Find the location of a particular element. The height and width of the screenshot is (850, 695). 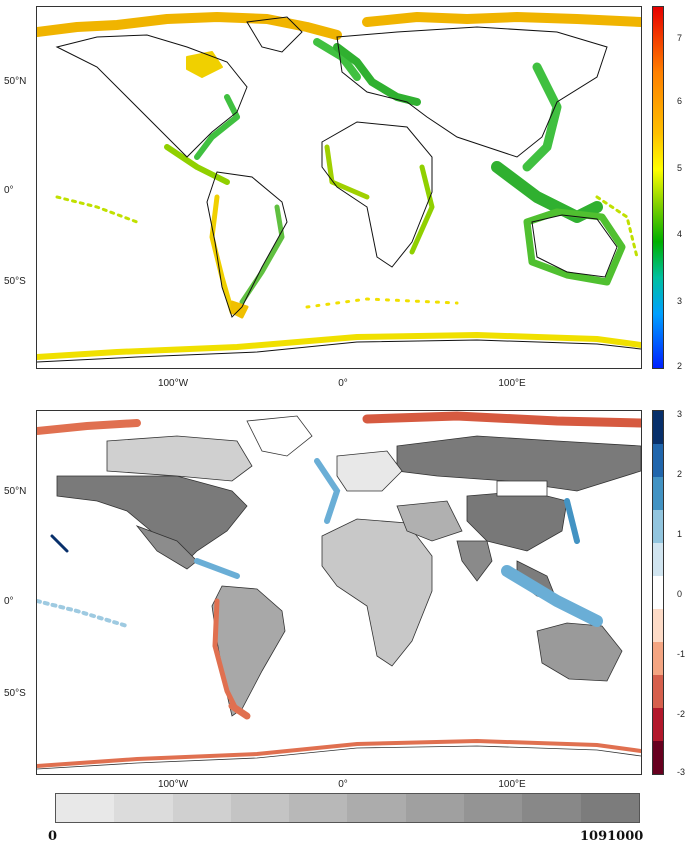

top-lon-label-0: 0° is located at coordinates (343, 383).